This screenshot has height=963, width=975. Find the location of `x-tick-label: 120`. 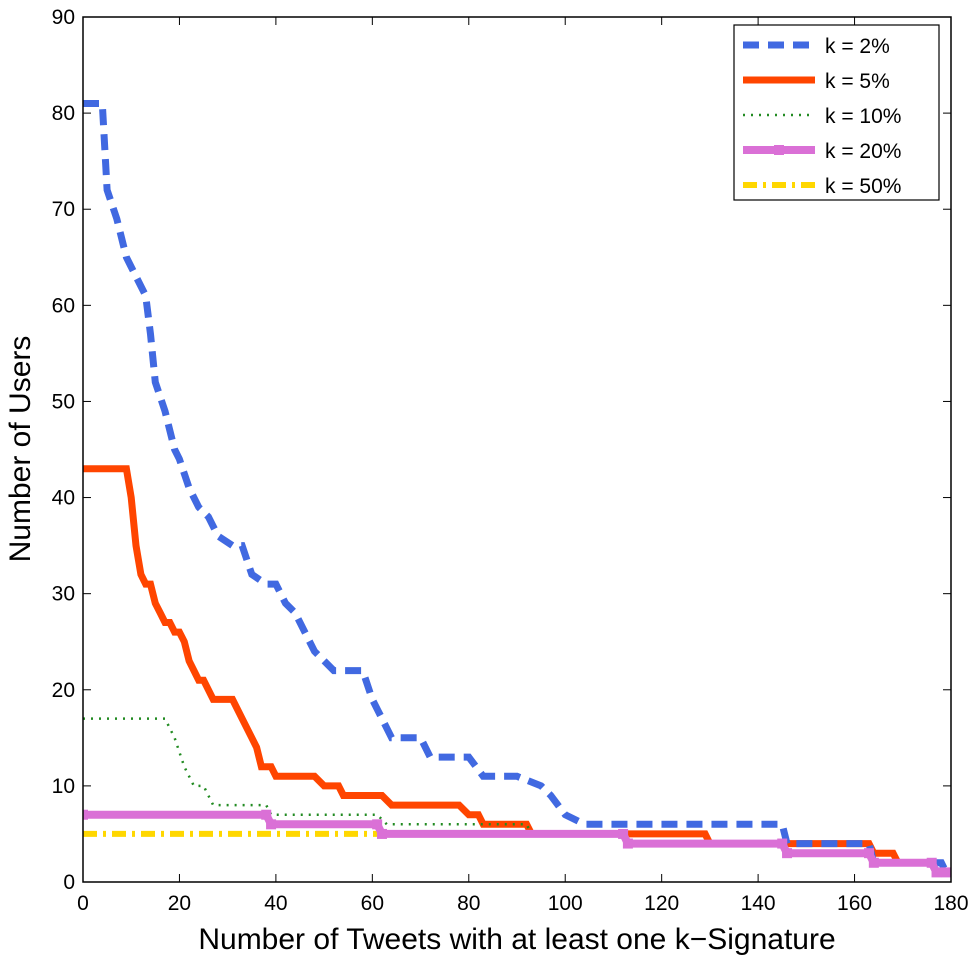

x-tick-label: 120 is located at coordinates (661, 903).